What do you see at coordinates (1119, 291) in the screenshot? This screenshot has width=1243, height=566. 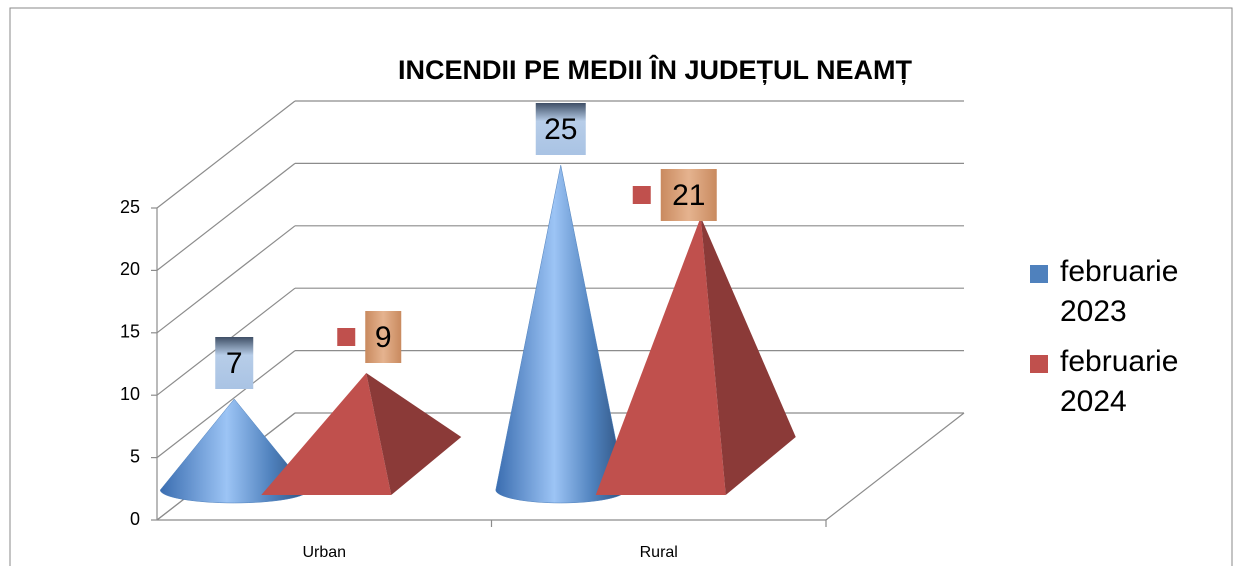 I see `legend-label: februarie 2023` at bounding box center [1119, 291].